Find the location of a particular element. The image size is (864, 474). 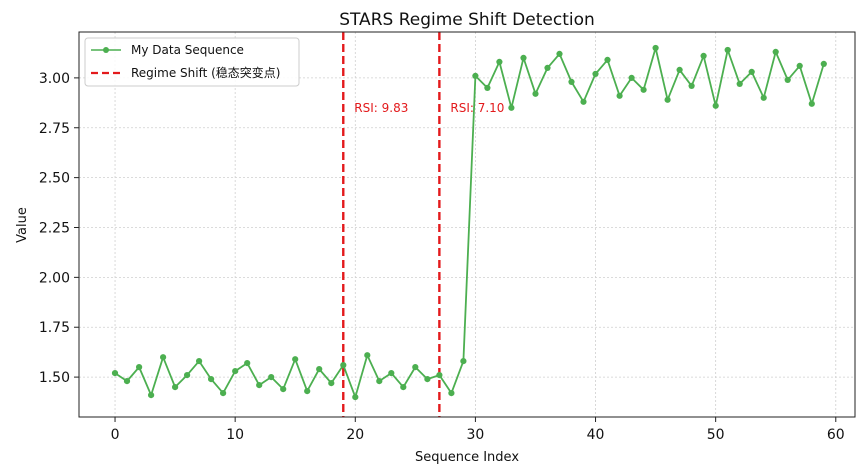

x-tick-label: 30 is located at coordinates (475, 435).